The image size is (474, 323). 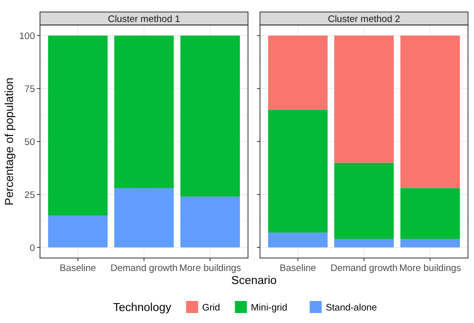 I want to click on y-tick-label: 25, so click(x=29, y=195).